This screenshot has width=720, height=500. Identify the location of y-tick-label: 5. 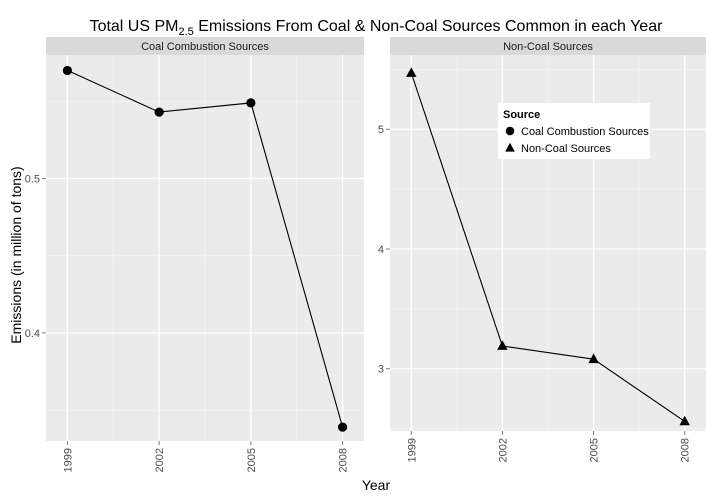
(381, 130).